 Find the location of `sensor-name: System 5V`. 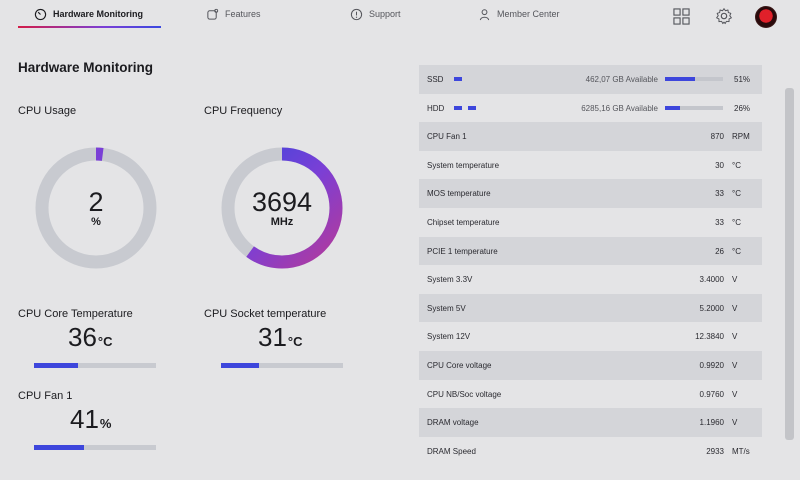

sensor-name: System 5V is located at coordinates (446, 308).